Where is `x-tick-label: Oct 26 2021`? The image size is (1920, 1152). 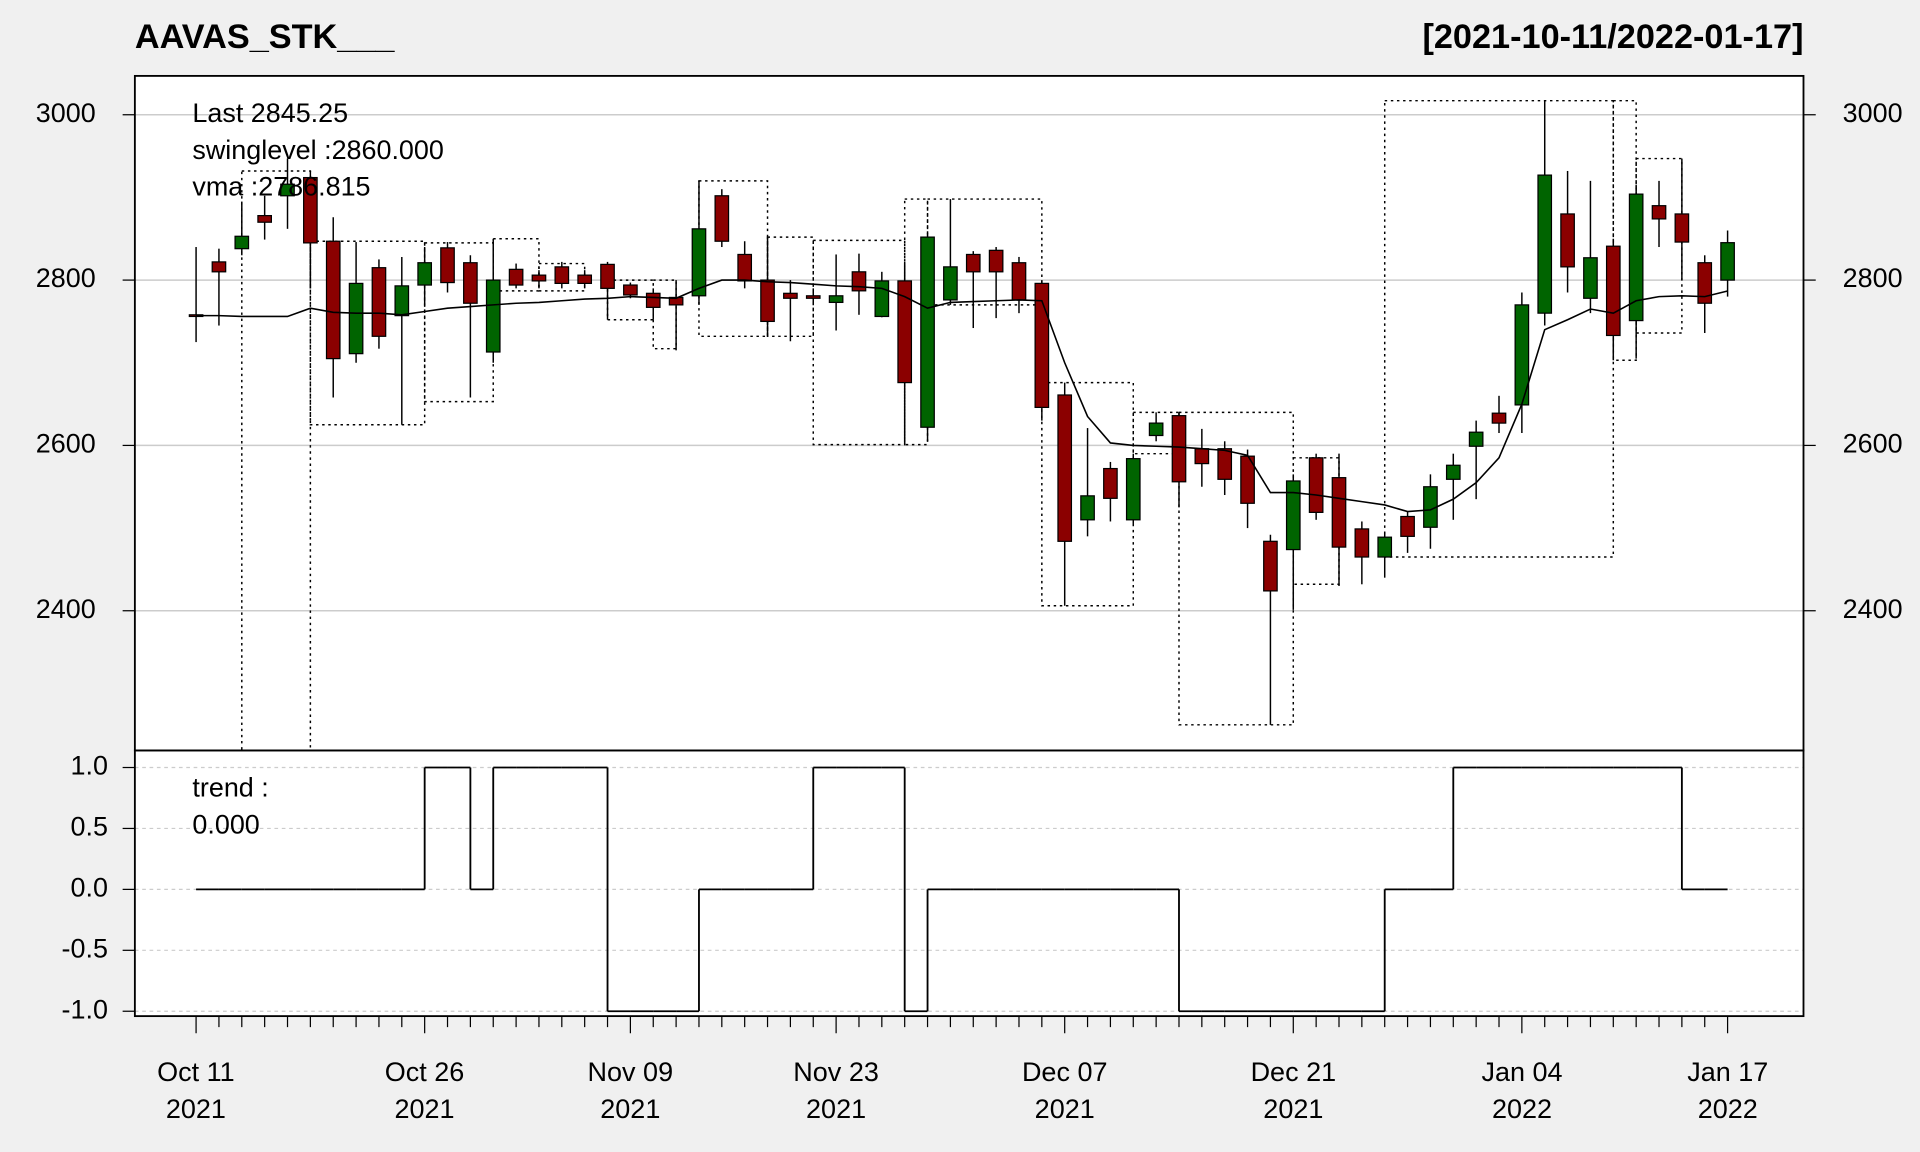
x-tick-label: Oct 26 2021 is located at coordinates (424, 1090).